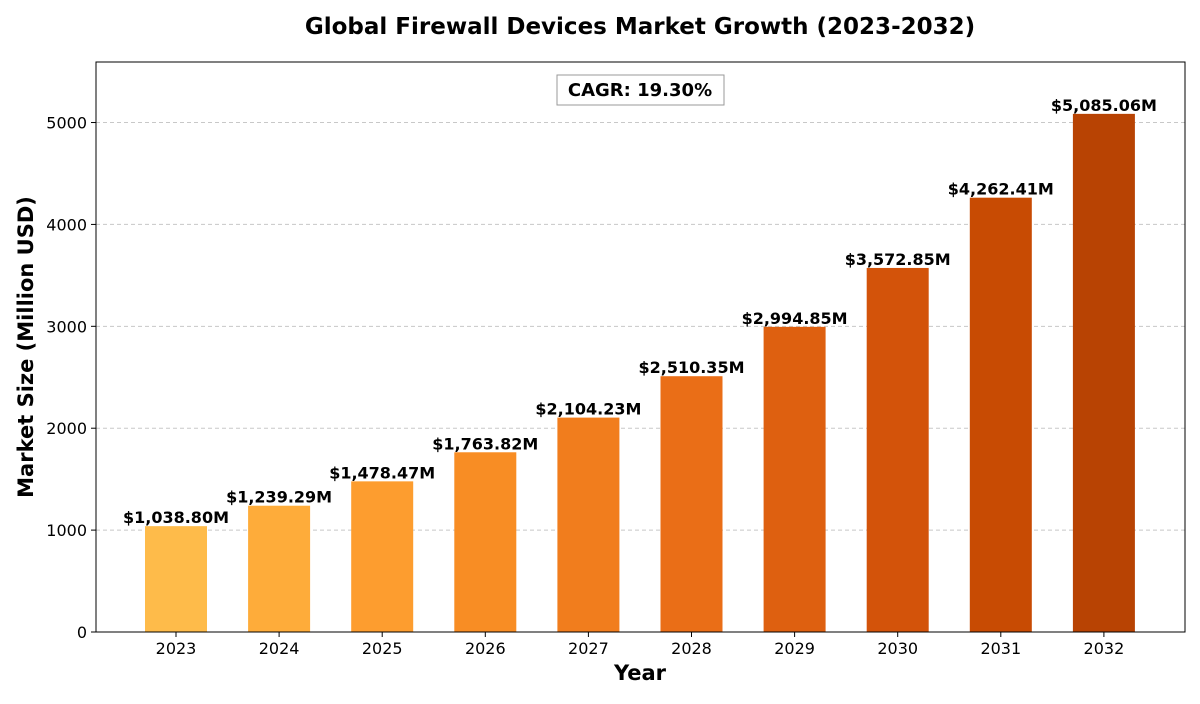  Describe the element at coordinates (66, 428) in the screenshot. I see `y-tick-label: 2000` at that location.